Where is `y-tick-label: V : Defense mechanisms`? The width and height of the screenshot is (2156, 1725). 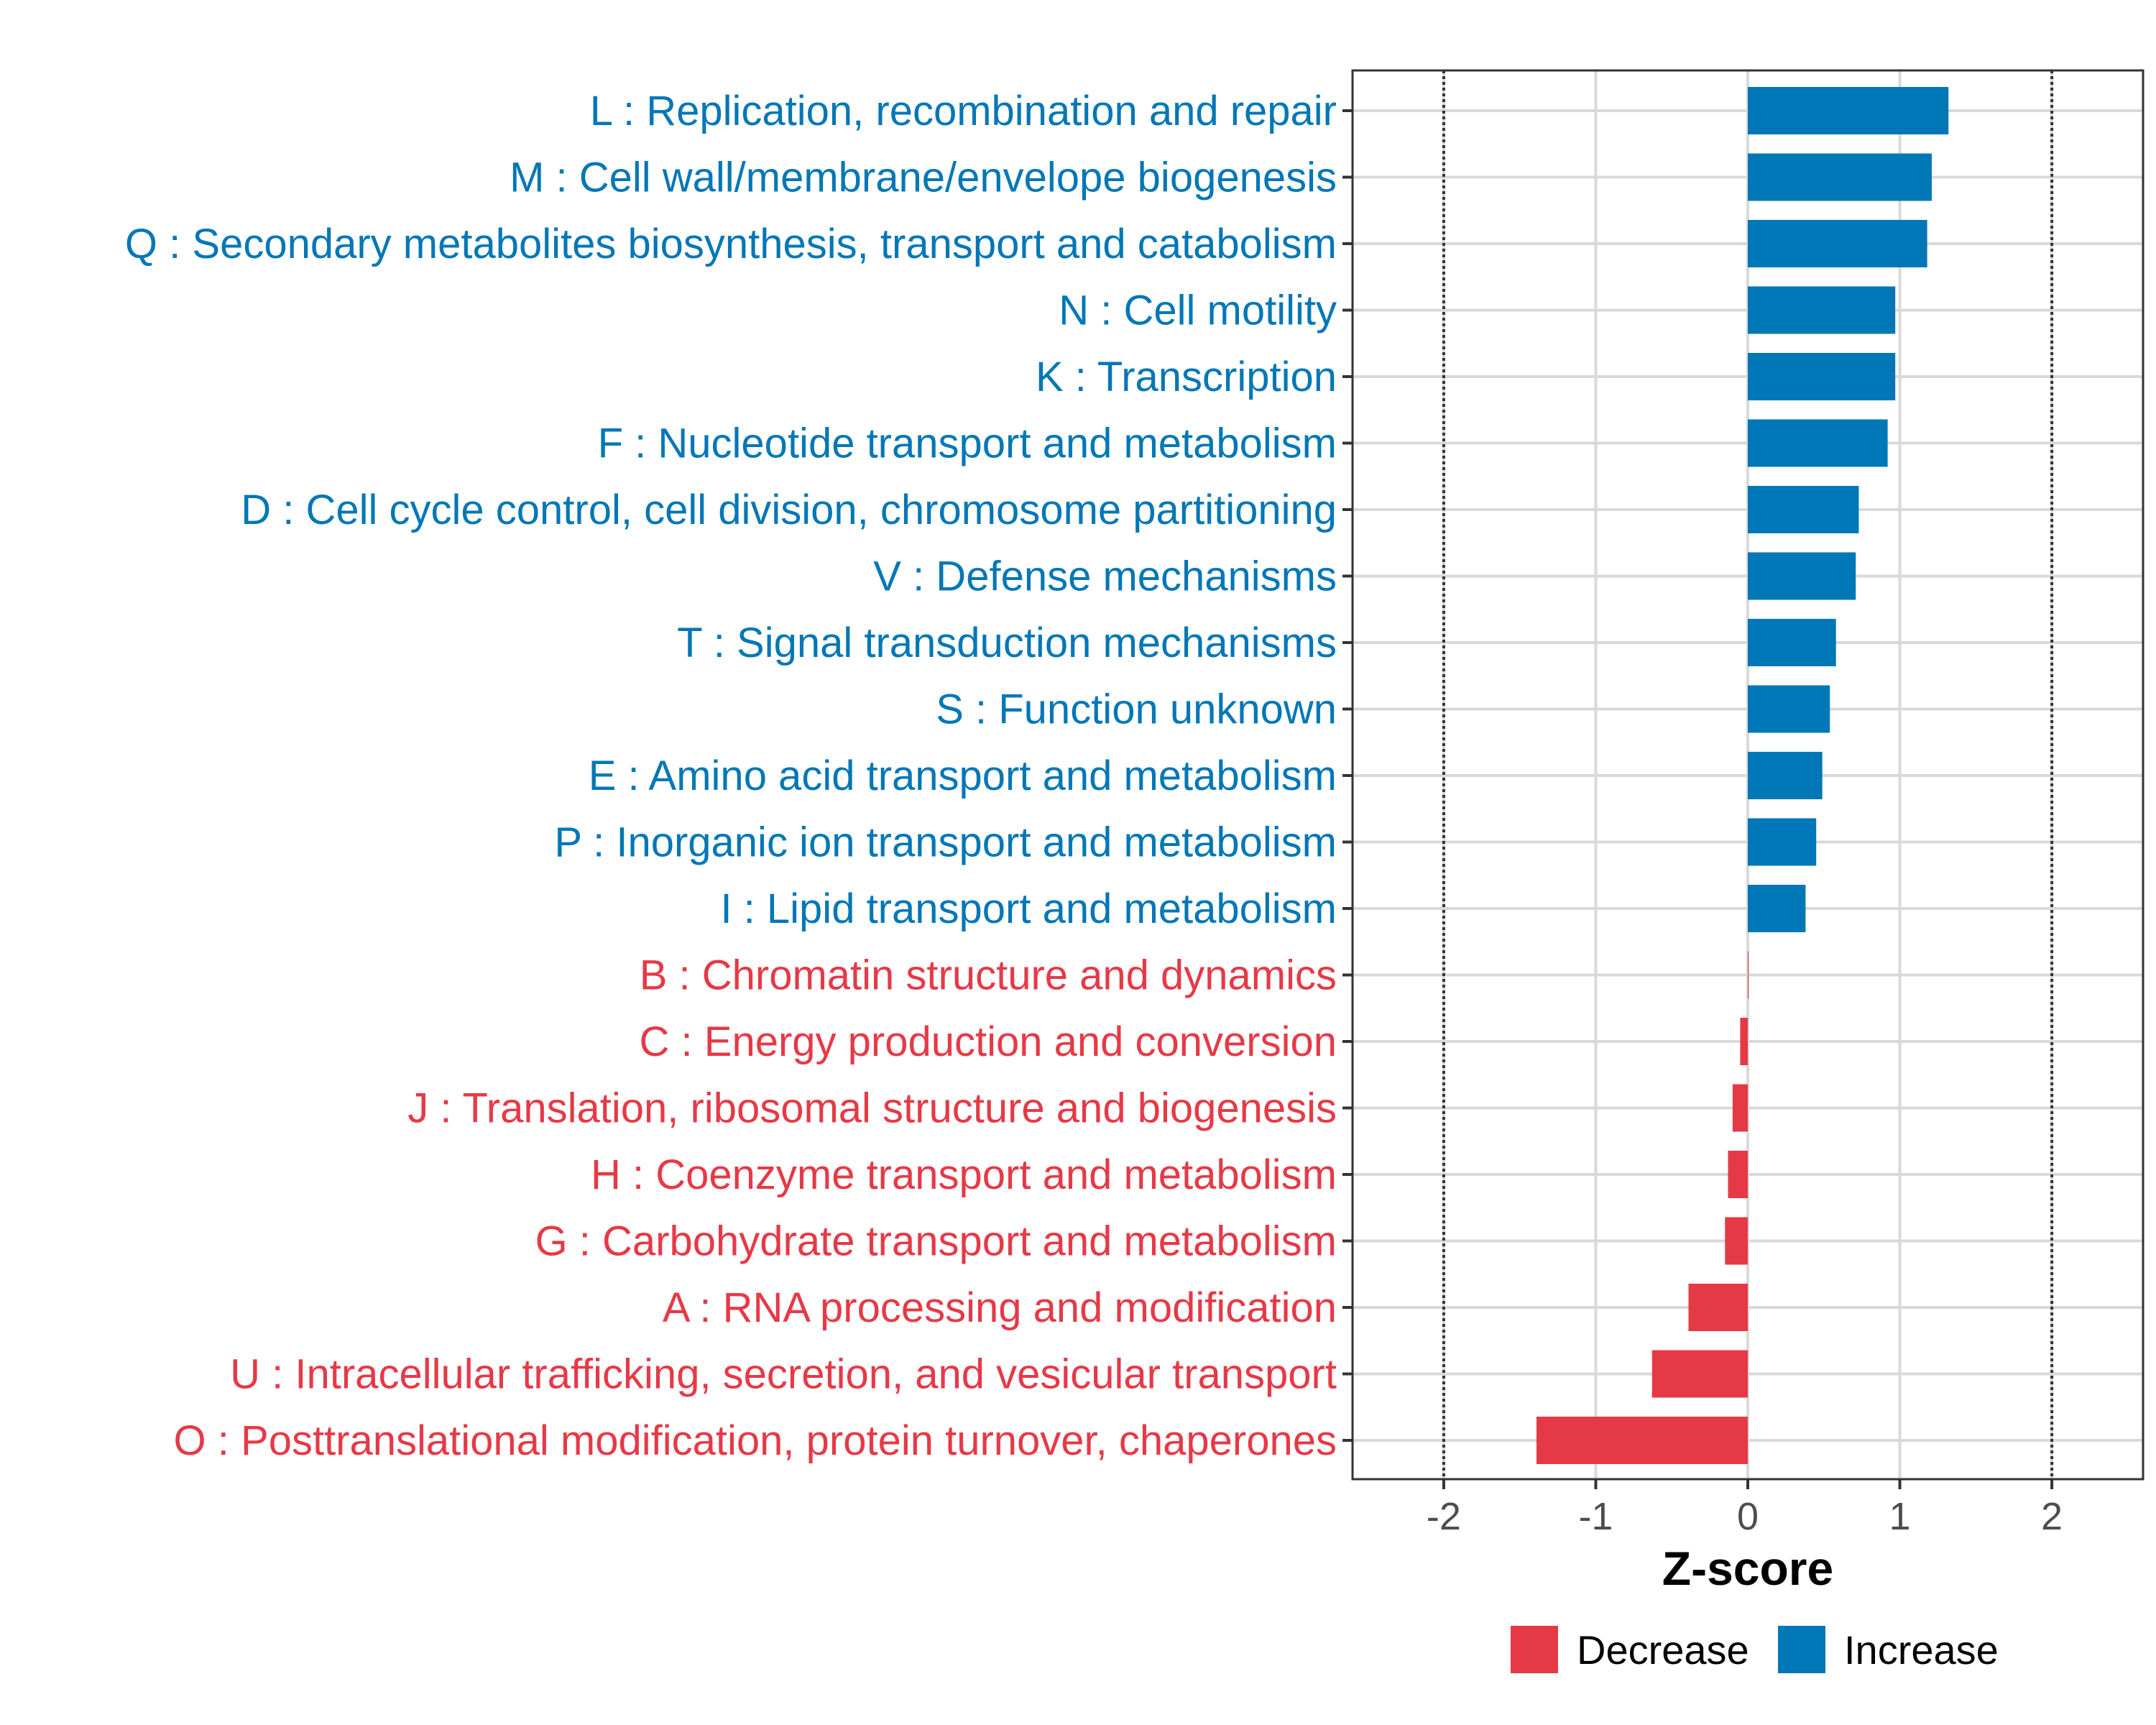 y-tick-label: V : Defense mechanisms is located at coordinates (1105, 576).